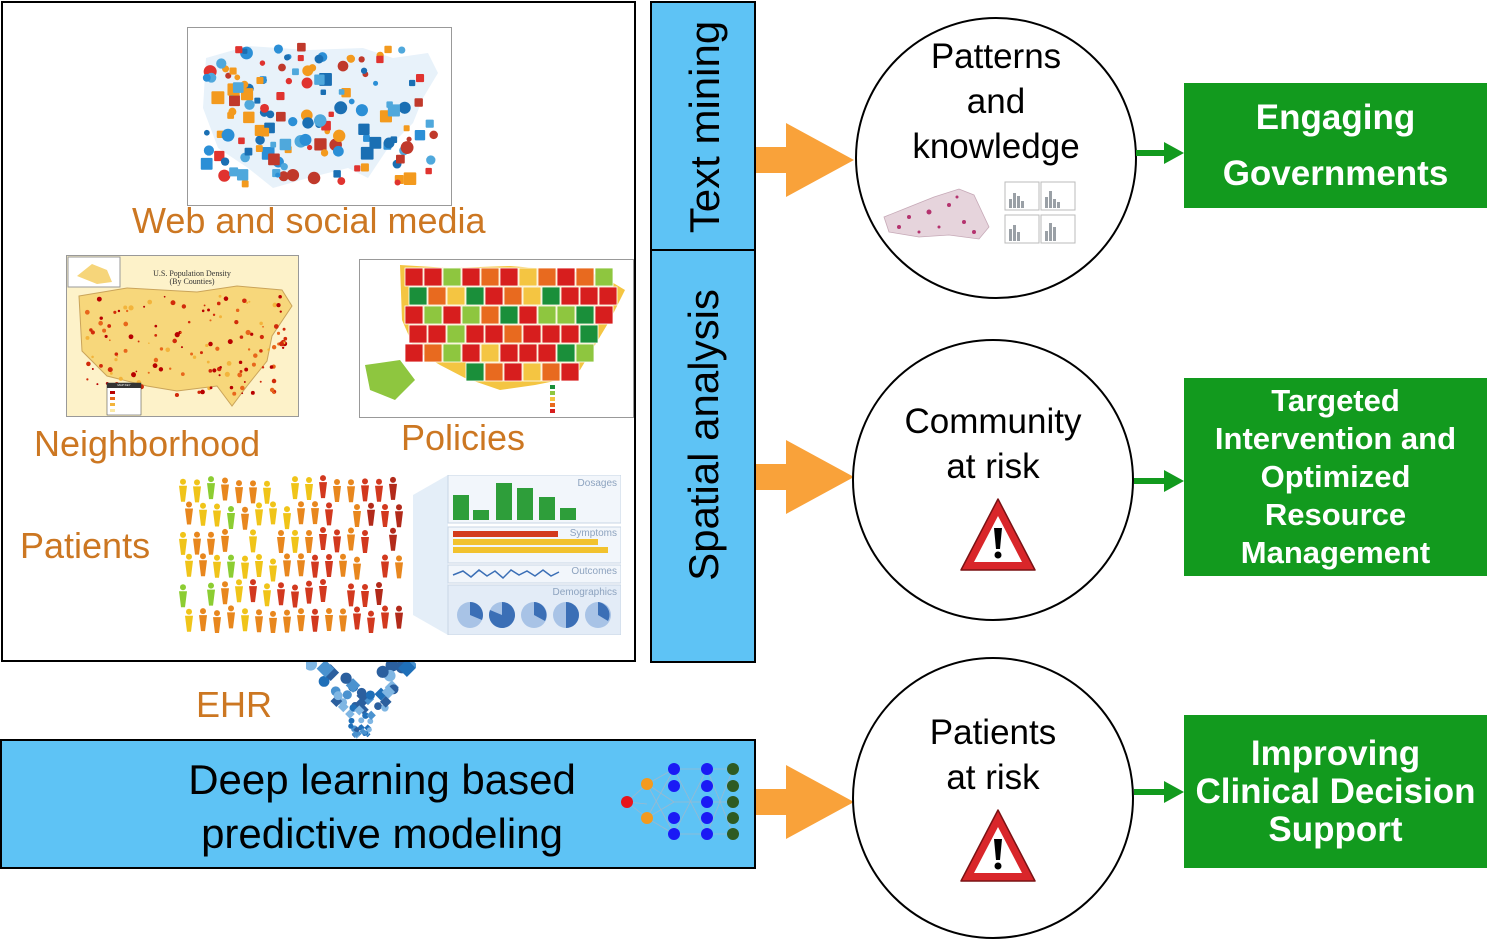 Image resolution: width=1487 pixels, height=939 pixels. I want to click on clinical-line1: Improving, so click(1335, 753).